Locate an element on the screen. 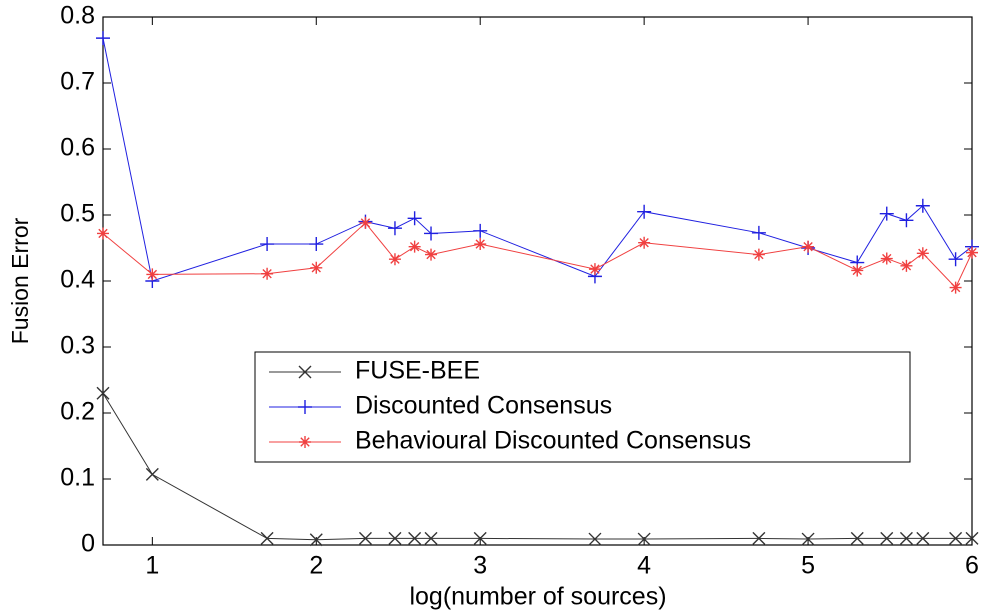  x-tick-label: 6 is located at coordinates (972, 566).